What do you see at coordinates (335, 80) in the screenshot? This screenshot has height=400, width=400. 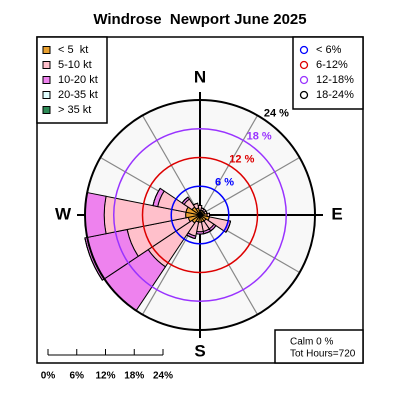 I see `ring-legend-label: 12-18%` at bounding box center [335, 80].